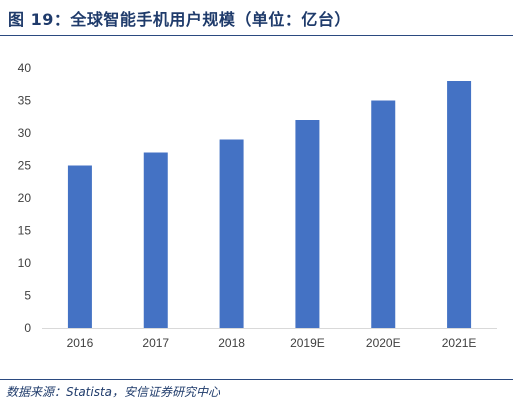 The height and width of the screenshot is (402, 513). Describe the element at coordinates (459, 343) in the screenshot. I see `x-tick-label: 2021E` at that location.